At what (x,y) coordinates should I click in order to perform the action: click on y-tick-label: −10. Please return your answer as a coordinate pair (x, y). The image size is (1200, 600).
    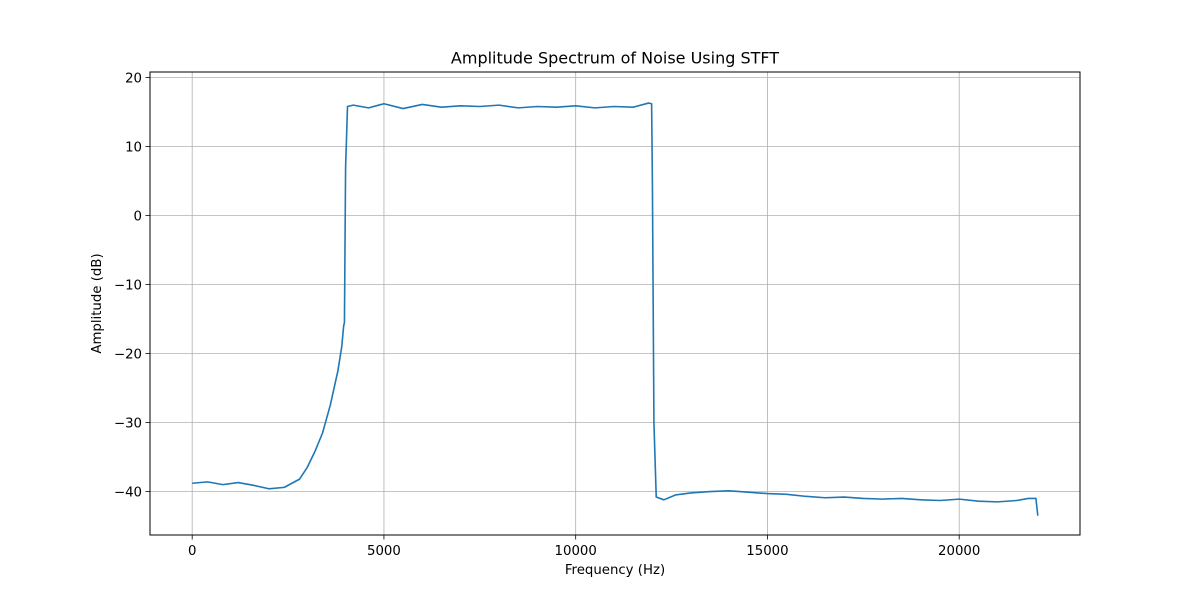
    Looking at the image, I should click on (128, 285).